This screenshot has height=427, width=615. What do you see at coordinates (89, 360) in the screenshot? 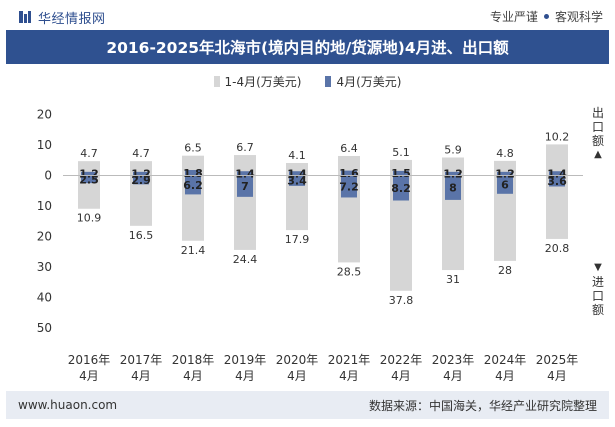
I see `x-tick-label-year: 2016年` at bounding box center [89, 360].